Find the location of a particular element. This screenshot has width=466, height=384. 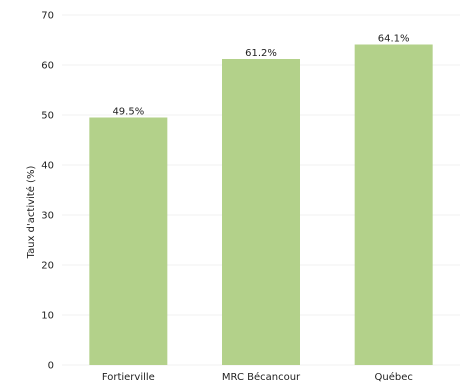

y-tick-label: 60 is located at coordinates (47, 66).